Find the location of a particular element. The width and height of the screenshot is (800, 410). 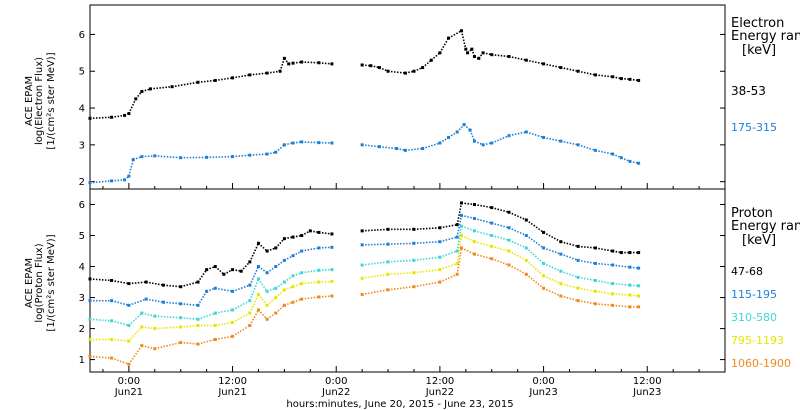

xtick-label-date-3: Jun22 is located at coordinates (439, 392).